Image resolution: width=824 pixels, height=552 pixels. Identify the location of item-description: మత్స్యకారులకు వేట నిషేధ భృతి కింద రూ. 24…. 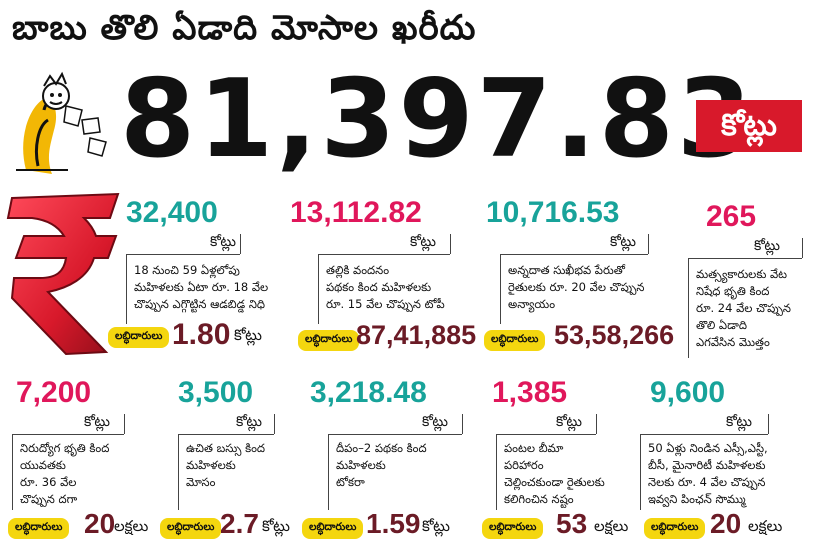
(743, 308).